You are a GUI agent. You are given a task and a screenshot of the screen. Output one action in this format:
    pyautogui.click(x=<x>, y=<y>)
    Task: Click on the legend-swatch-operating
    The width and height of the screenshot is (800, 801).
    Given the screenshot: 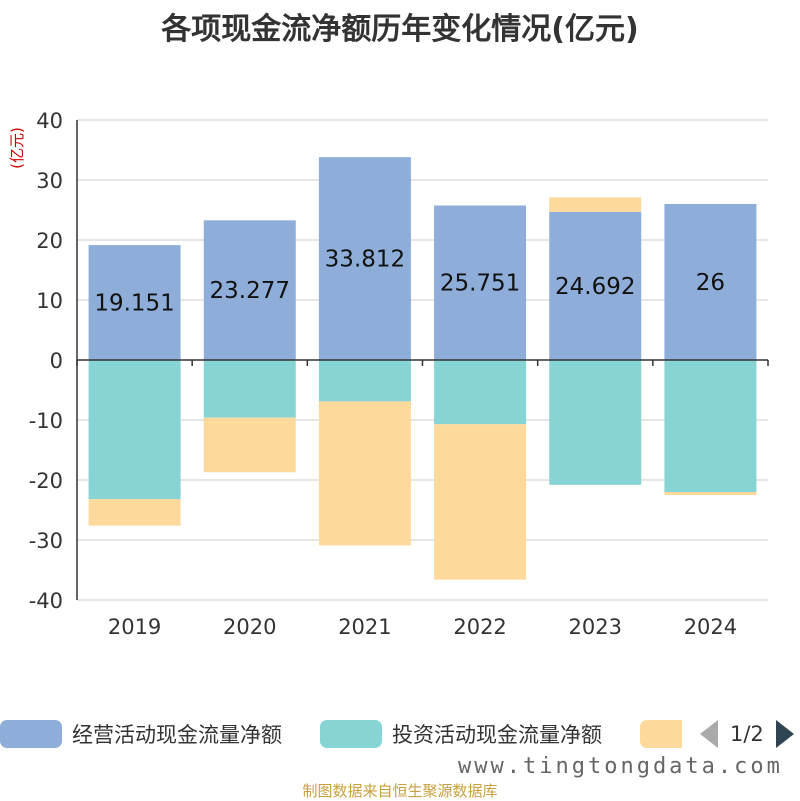 What is the action you would take?
    pyautogui.click(x=31, y=734)
    